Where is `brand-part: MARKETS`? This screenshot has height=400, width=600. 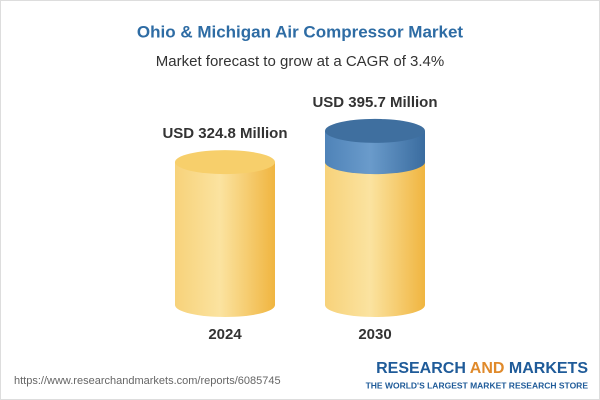
brand-part: MARKETS is located at coordinates (548, 368).